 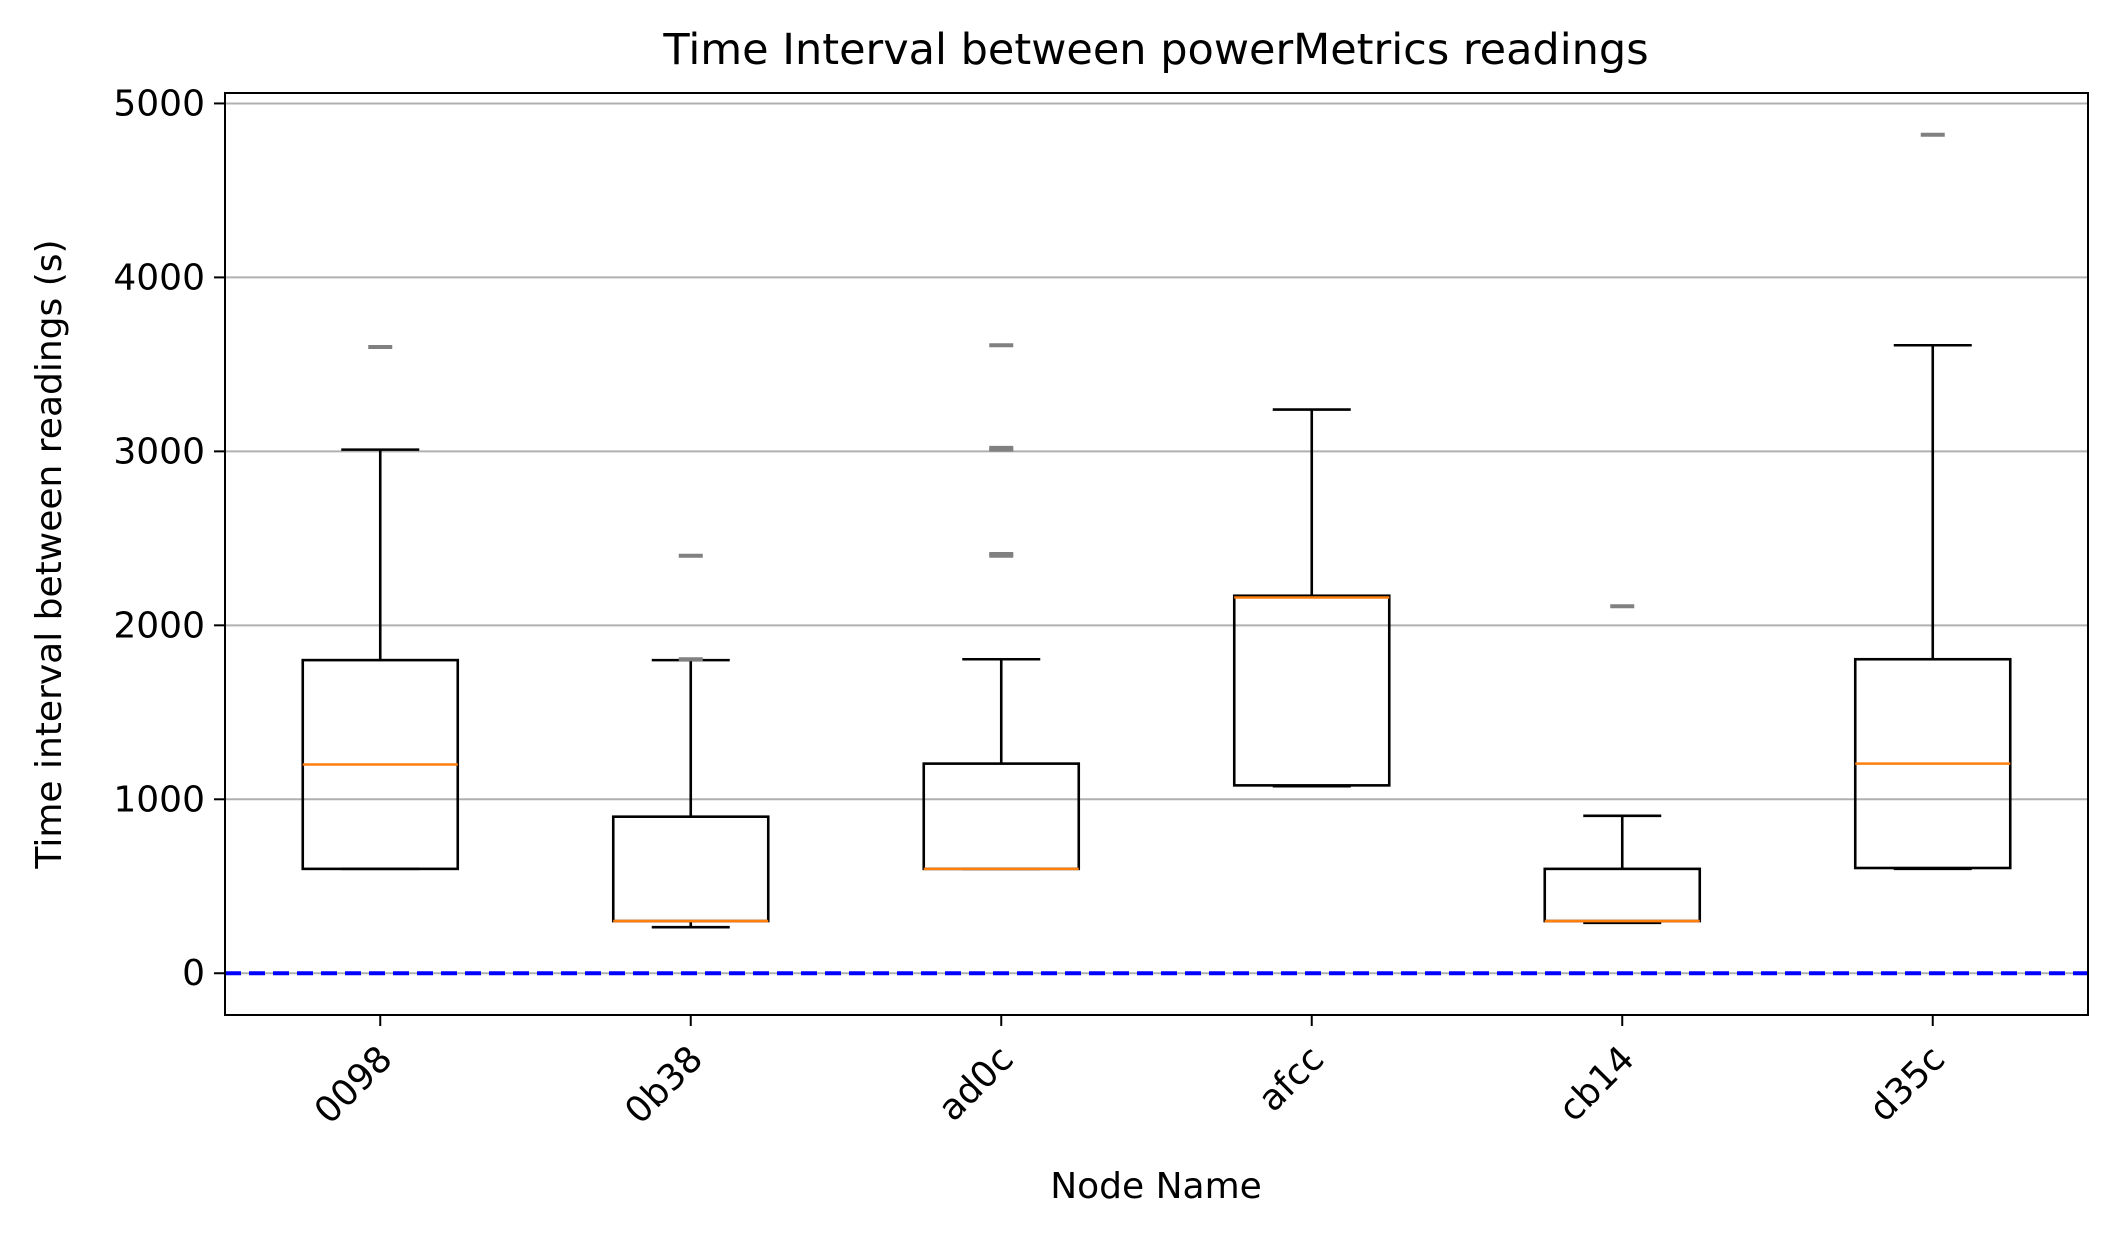 What do you see at coordinates (1932, 501) in the screenshot?
I see `box-group-d35c` at bounding box center [1932, 501].